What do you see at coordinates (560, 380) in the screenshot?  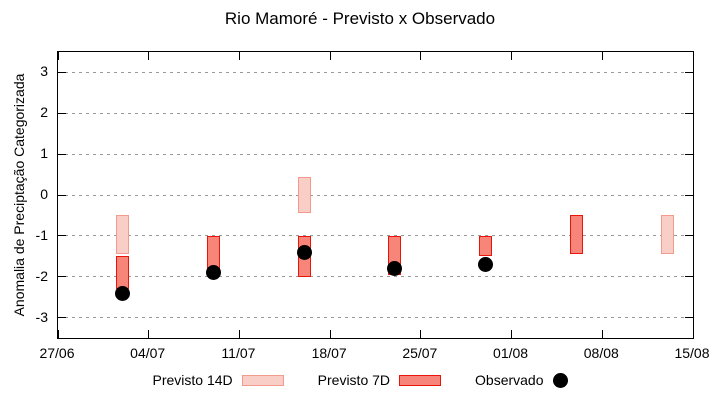 I see `observado-dot-icon` at bounding box center [560, 380].